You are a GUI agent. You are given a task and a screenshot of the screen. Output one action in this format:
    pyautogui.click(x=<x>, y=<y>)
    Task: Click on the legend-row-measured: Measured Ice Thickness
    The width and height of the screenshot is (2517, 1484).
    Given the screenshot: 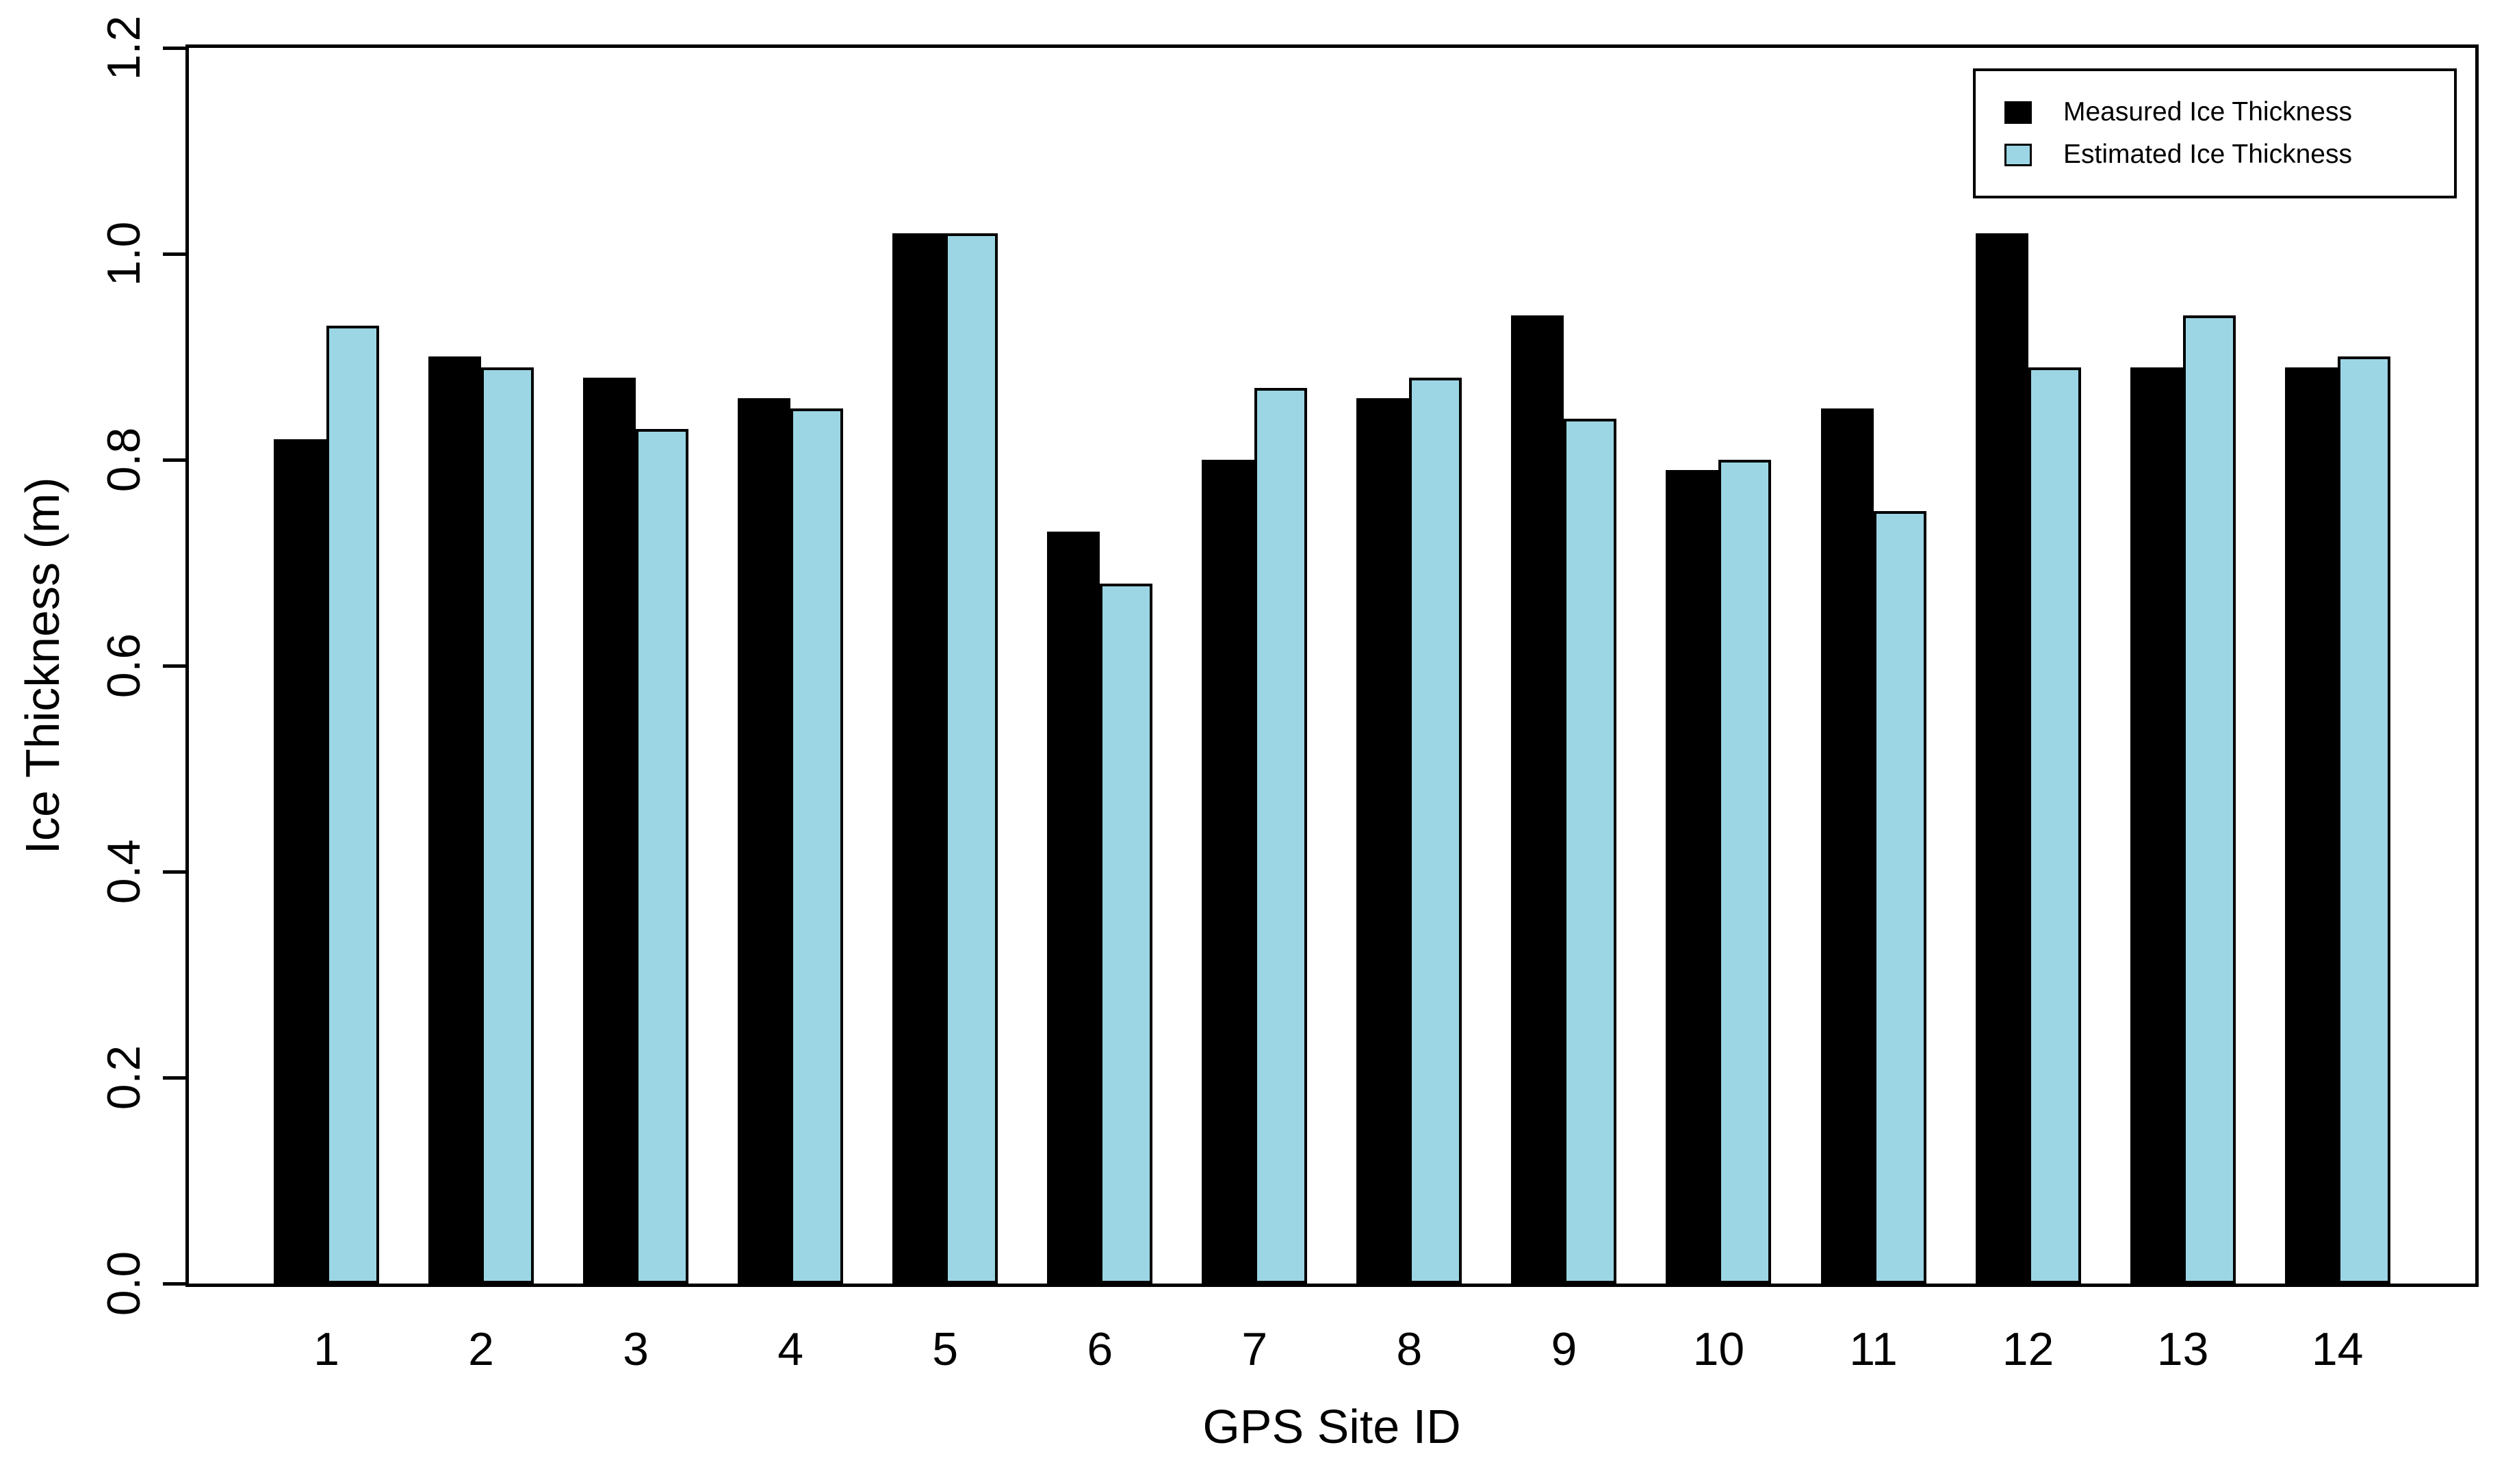 What is the action you would take?
    pyautogui.click(x=2229, y=112)
    